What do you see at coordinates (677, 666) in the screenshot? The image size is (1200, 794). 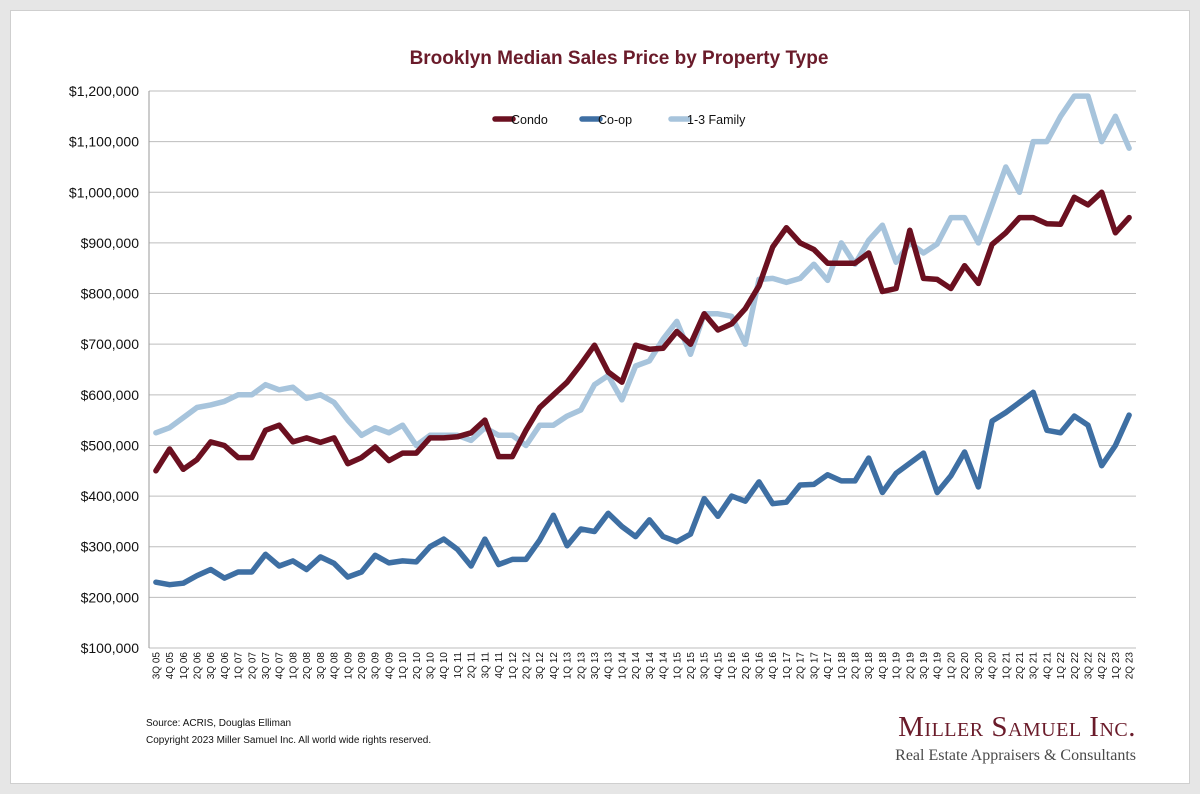 I see `x-tick-label: 1Q 15` at bounding box center [677, 666].